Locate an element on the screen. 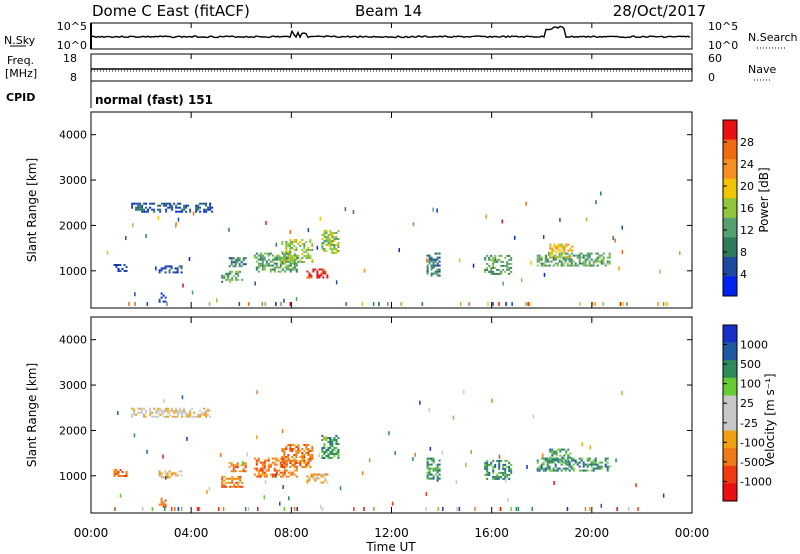 The image size is (800, 554). velocity-colorbar-tick: -25 is located at coordinates (749, 423).